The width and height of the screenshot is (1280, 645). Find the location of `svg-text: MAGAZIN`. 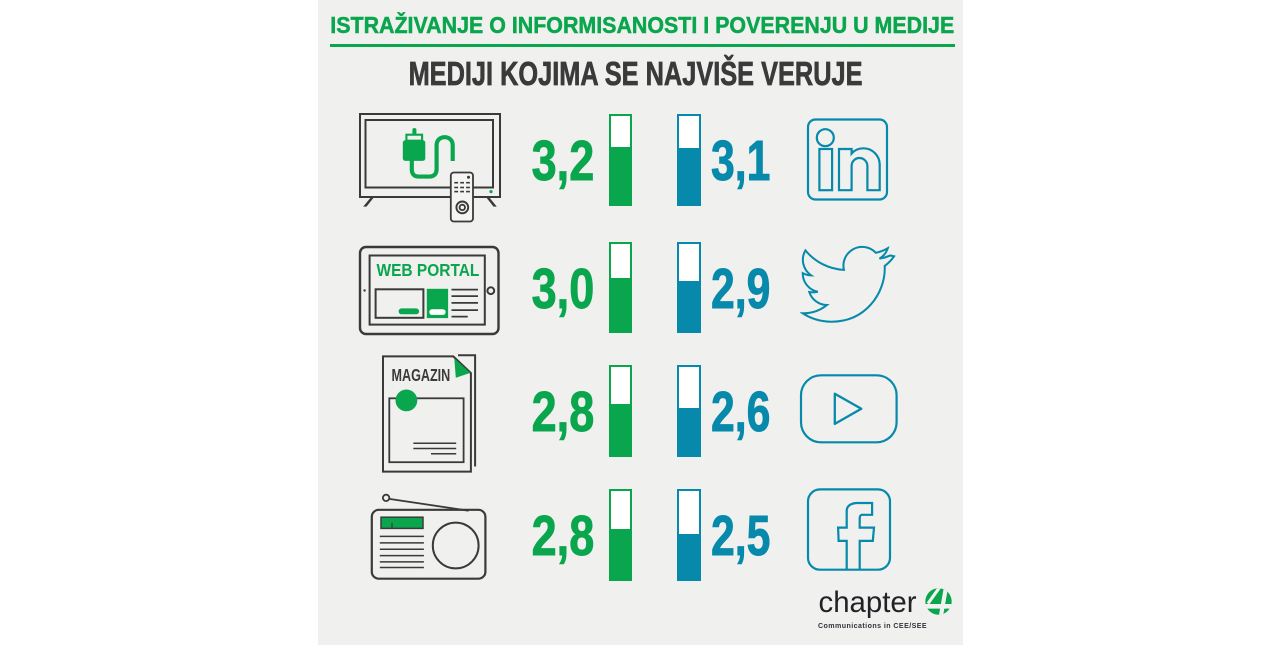

svg-text: MAGAZIN is located at coordinates (421, 376).